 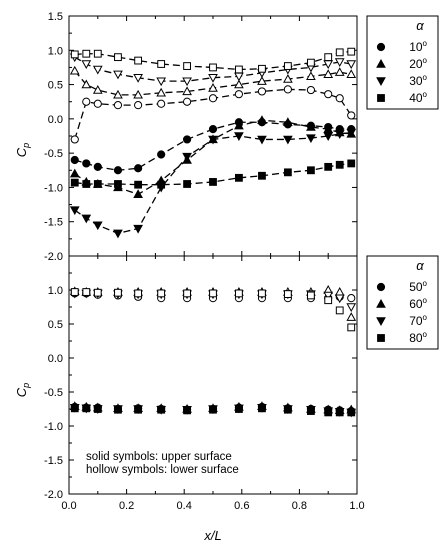 What do you see at coordinates (53, 495) in the screenshot?
I see `y-tick-label: -2.0` at bounding box center [53, 495].